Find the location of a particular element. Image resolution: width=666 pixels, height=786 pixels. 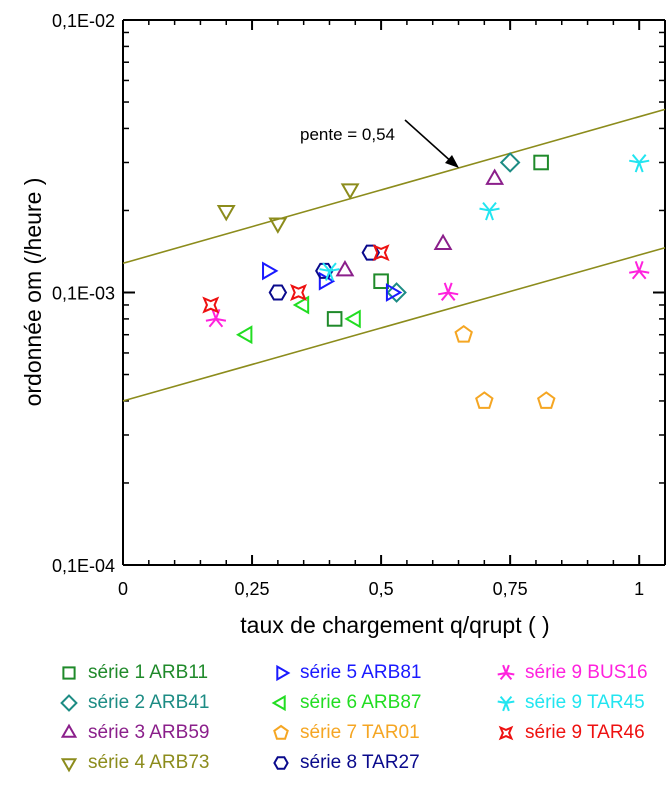

legend-label: série 9 BUS16 is located at coordinates (586, 672).